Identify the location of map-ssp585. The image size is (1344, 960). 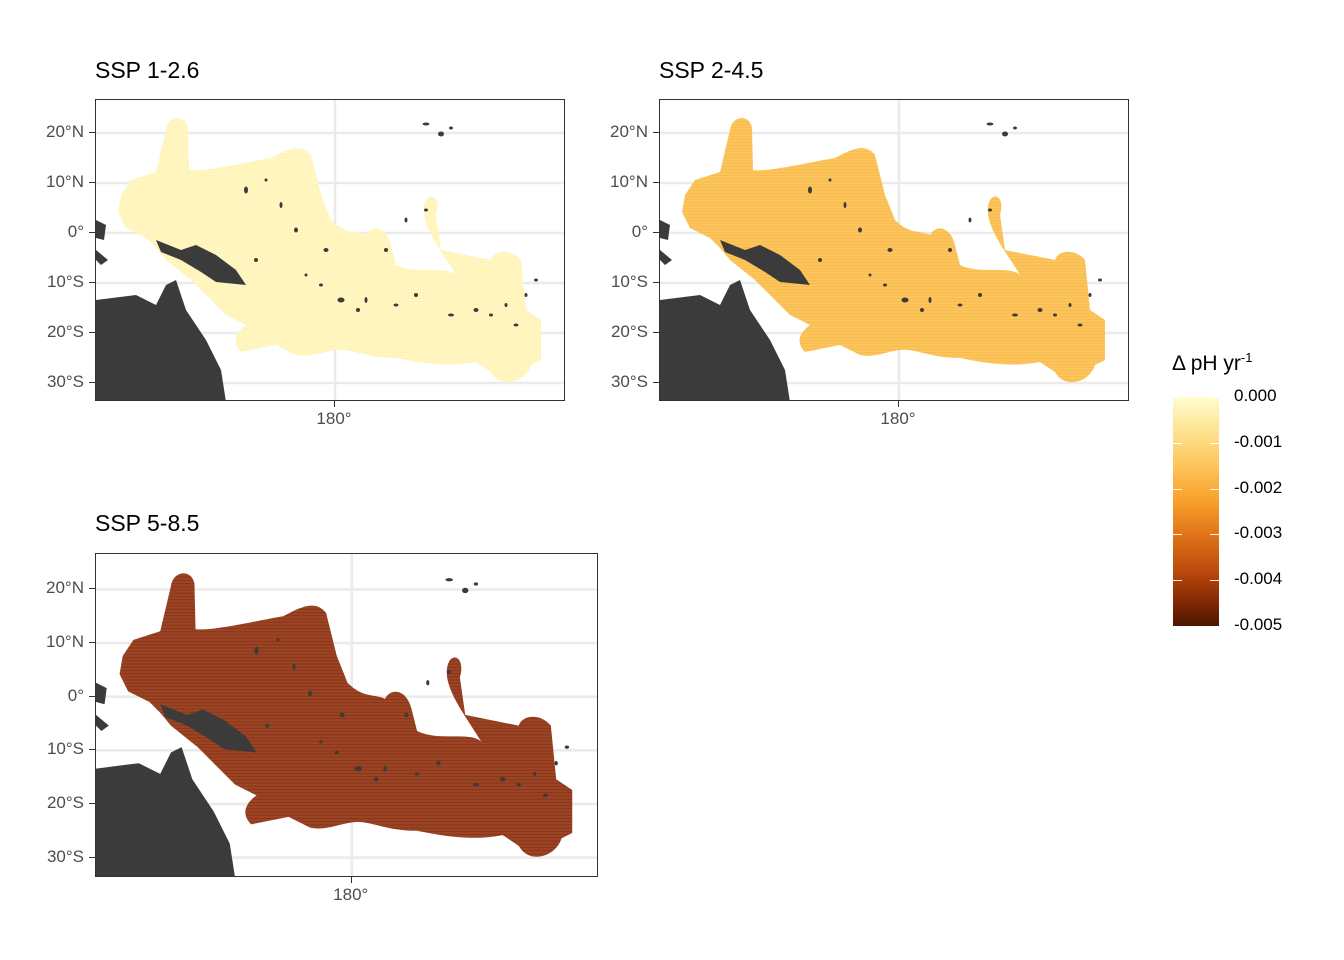
(346, 715).